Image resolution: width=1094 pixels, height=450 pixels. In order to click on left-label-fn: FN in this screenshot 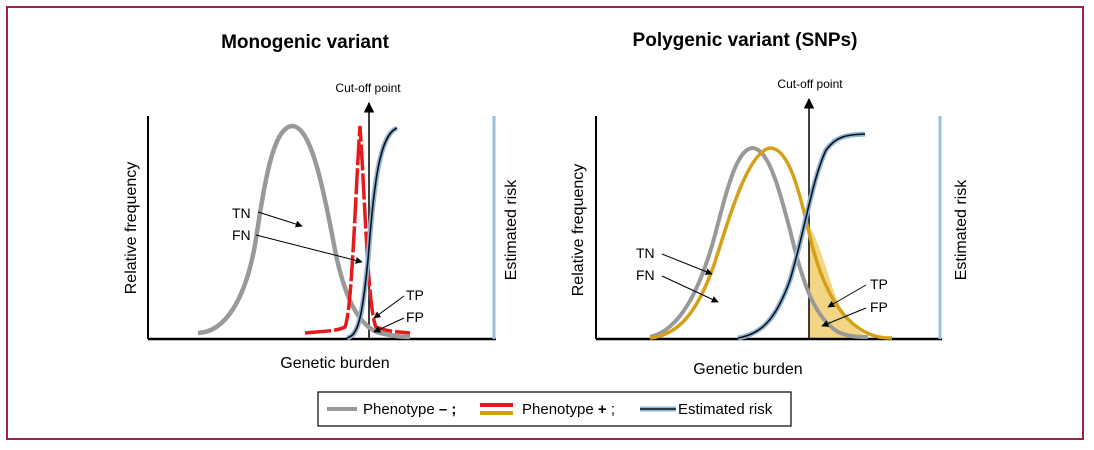, I will do `click(241, 235)`.